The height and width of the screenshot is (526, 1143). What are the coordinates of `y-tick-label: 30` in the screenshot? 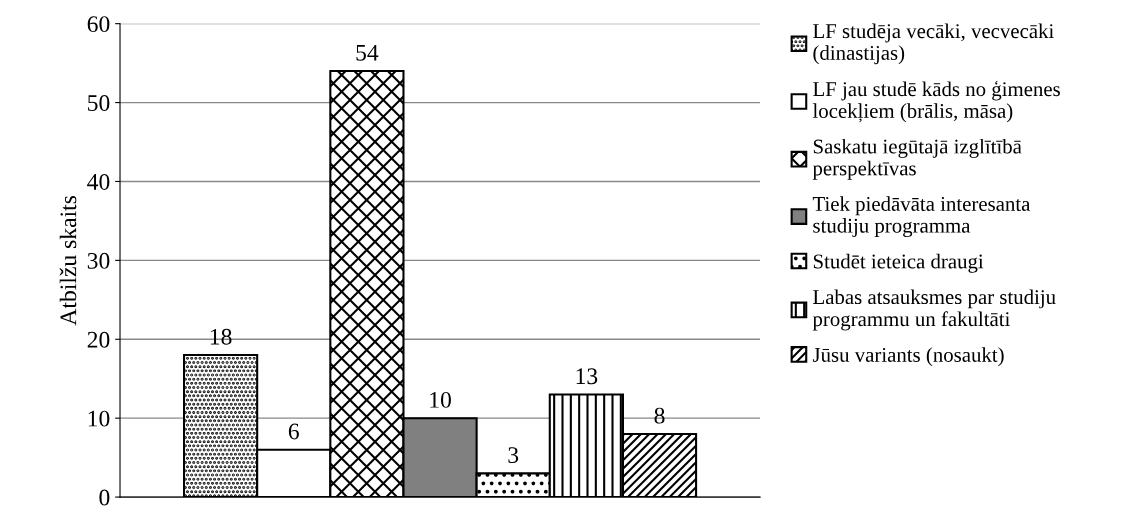 It's located at (98, 260).